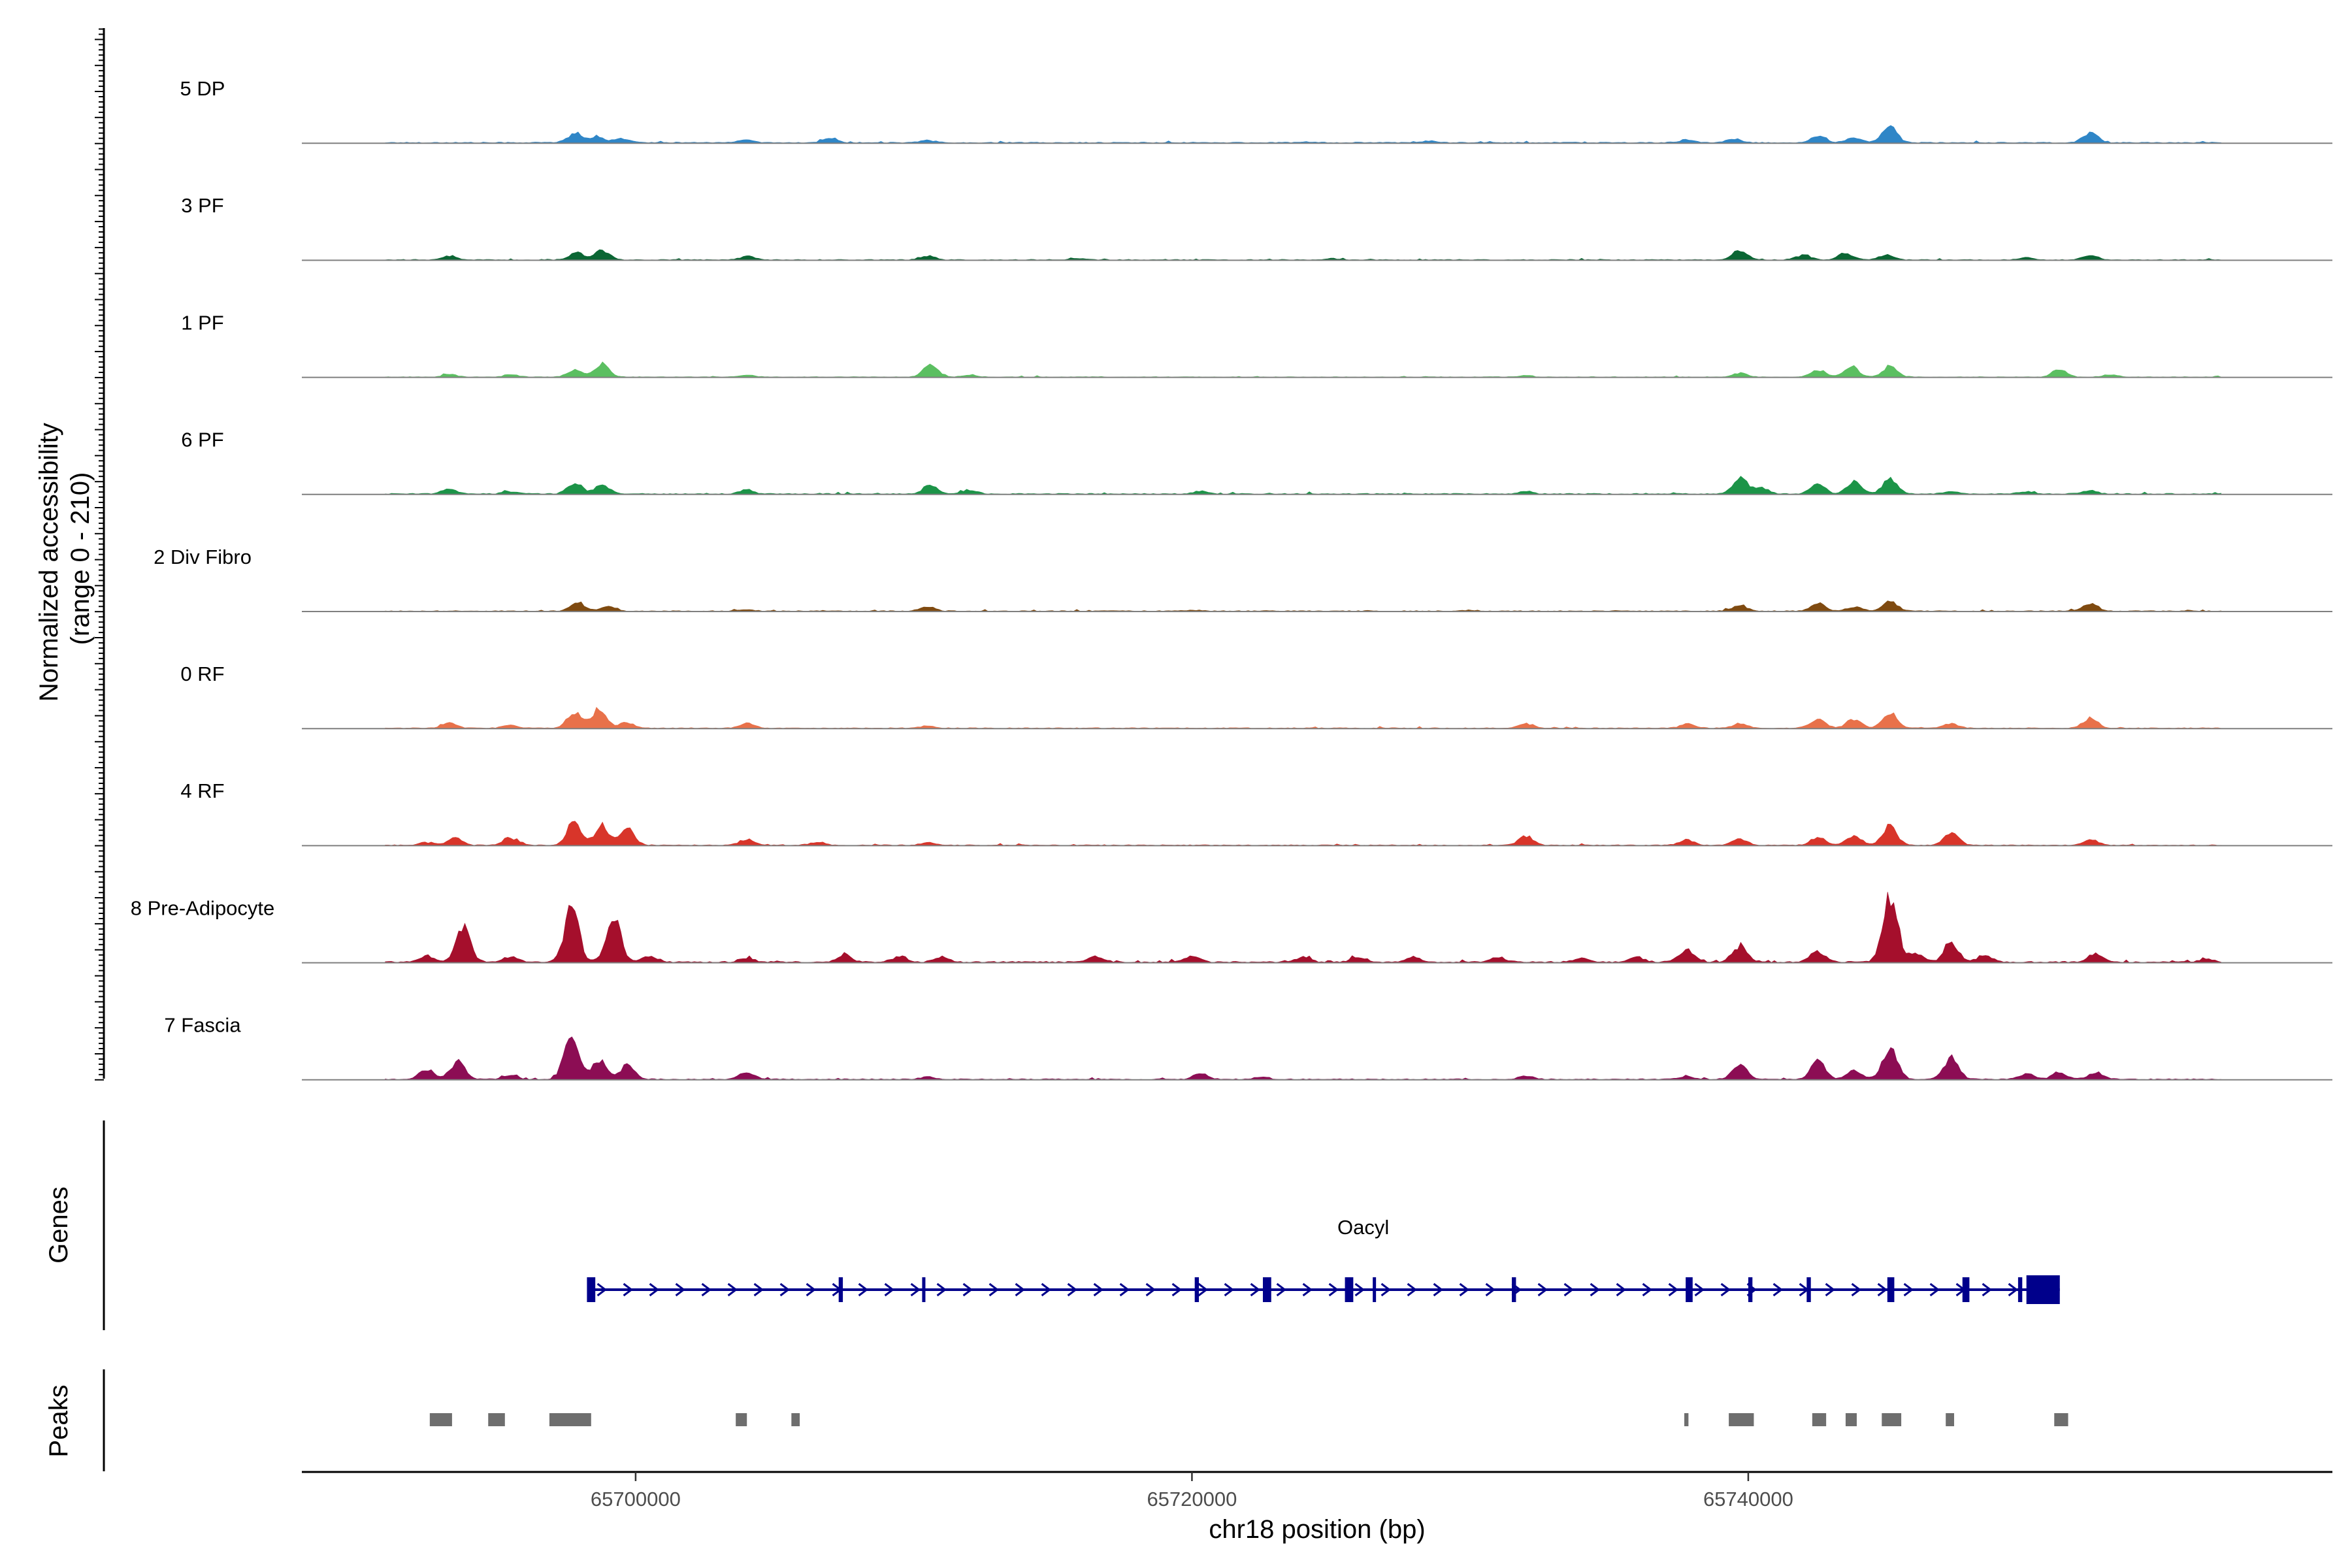 The height and width of the screenshot is (1568, 2352). I want to click on track-label: 3 PF, so click(202, 205).